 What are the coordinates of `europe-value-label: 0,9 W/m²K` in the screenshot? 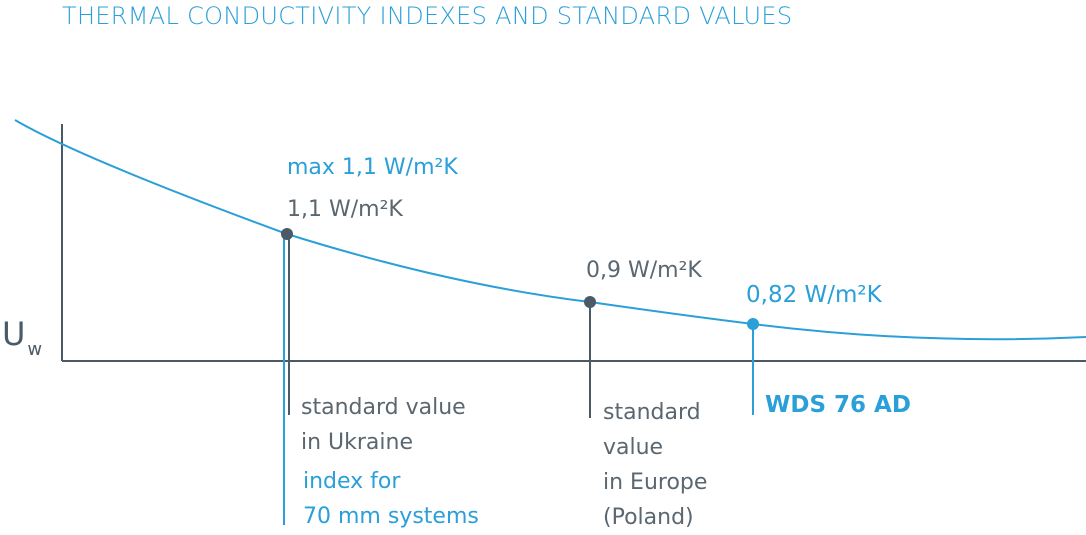 It's located at (644, 270).